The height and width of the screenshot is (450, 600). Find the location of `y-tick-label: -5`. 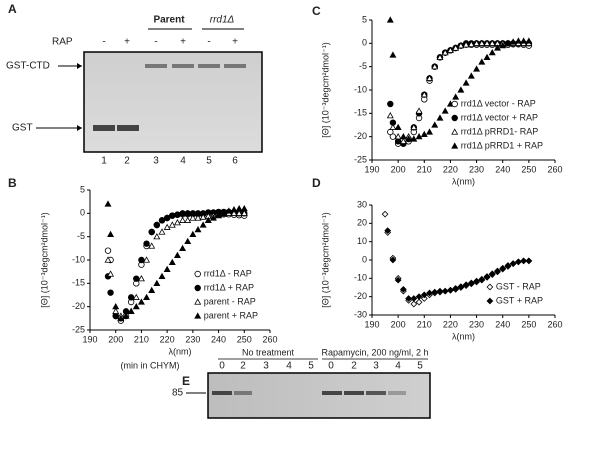

y-tick-label: -5 is located at coordinates (81, 236).